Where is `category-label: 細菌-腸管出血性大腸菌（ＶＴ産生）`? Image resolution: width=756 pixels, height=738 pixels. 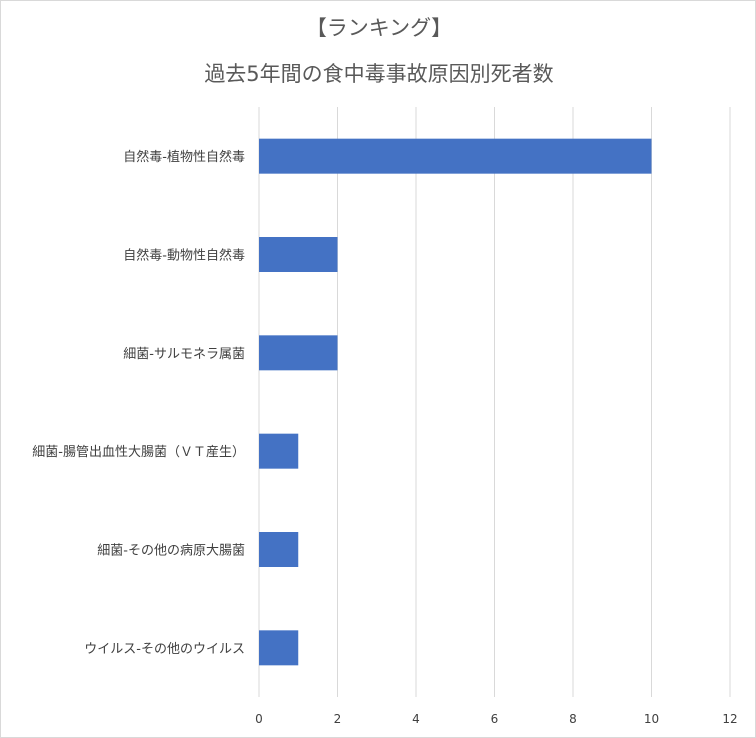
category-label: 細菌-腸管出血性大腸菌（ＶＴ産生） is located at coordinates (138, 452).